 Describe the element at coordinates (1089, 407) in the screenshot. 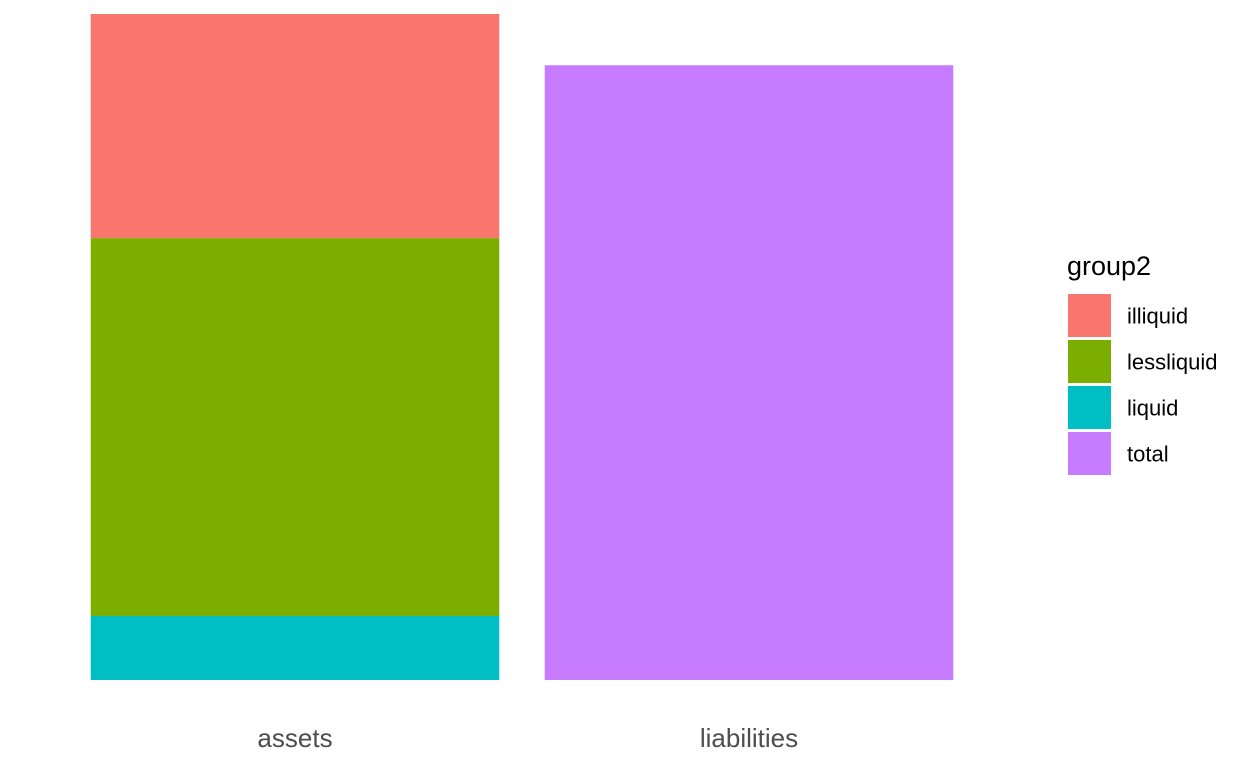

I see `legend-key-liquid` at that location.